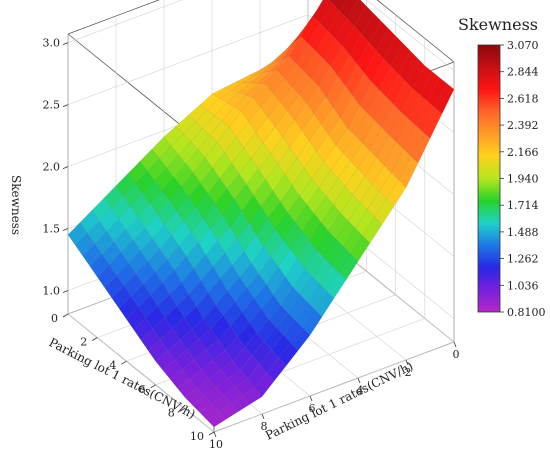 The height and width of the screenshot is (464, 550). Describe the element at coordinates (523, 232) in the screenshot. I see `colorbar-tick-label: 1.488` at that location.